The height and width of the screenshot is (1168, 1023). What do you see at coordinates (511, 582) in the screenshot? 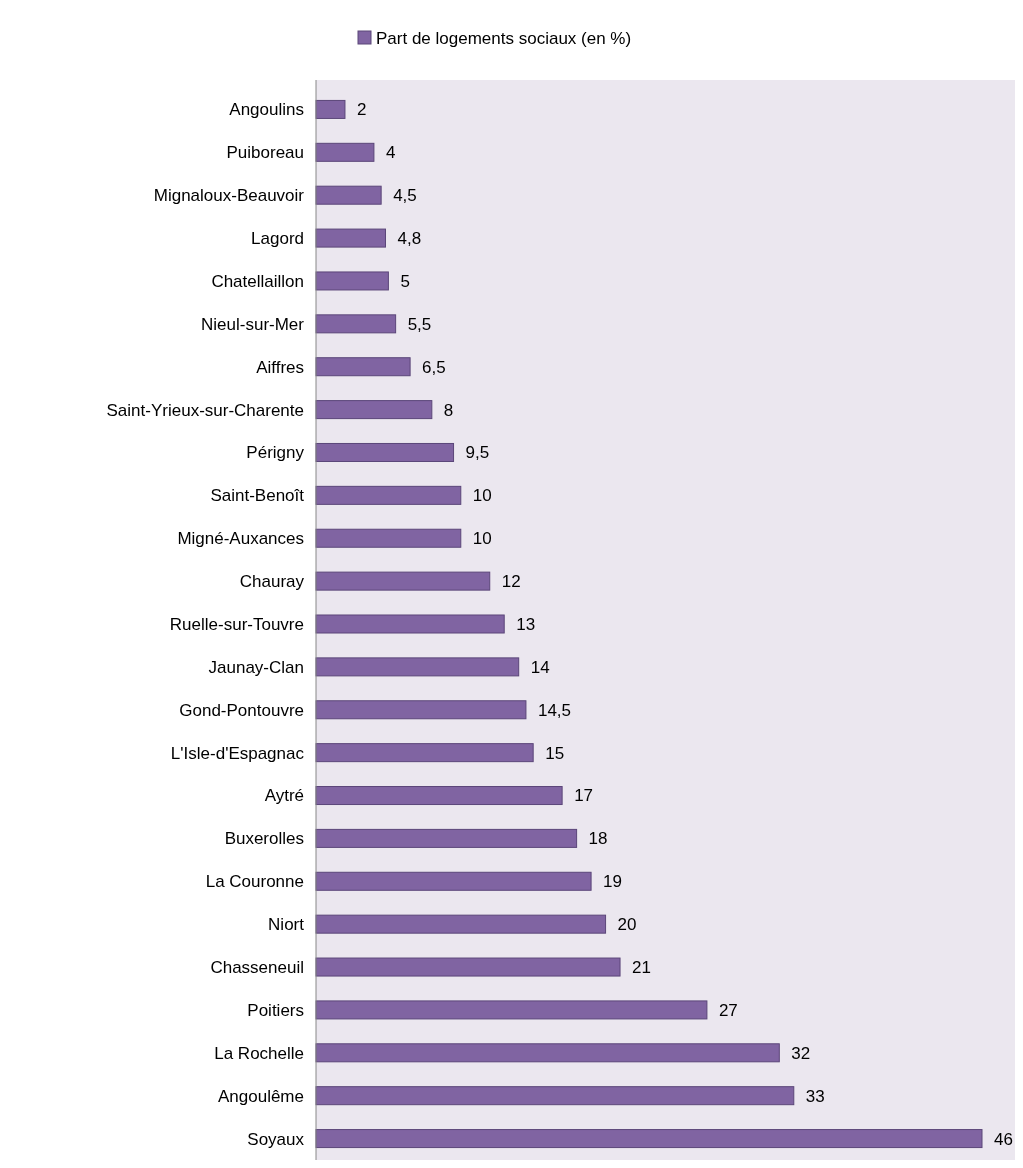
I see `data-label: 12` at bounding box center [511, 582].